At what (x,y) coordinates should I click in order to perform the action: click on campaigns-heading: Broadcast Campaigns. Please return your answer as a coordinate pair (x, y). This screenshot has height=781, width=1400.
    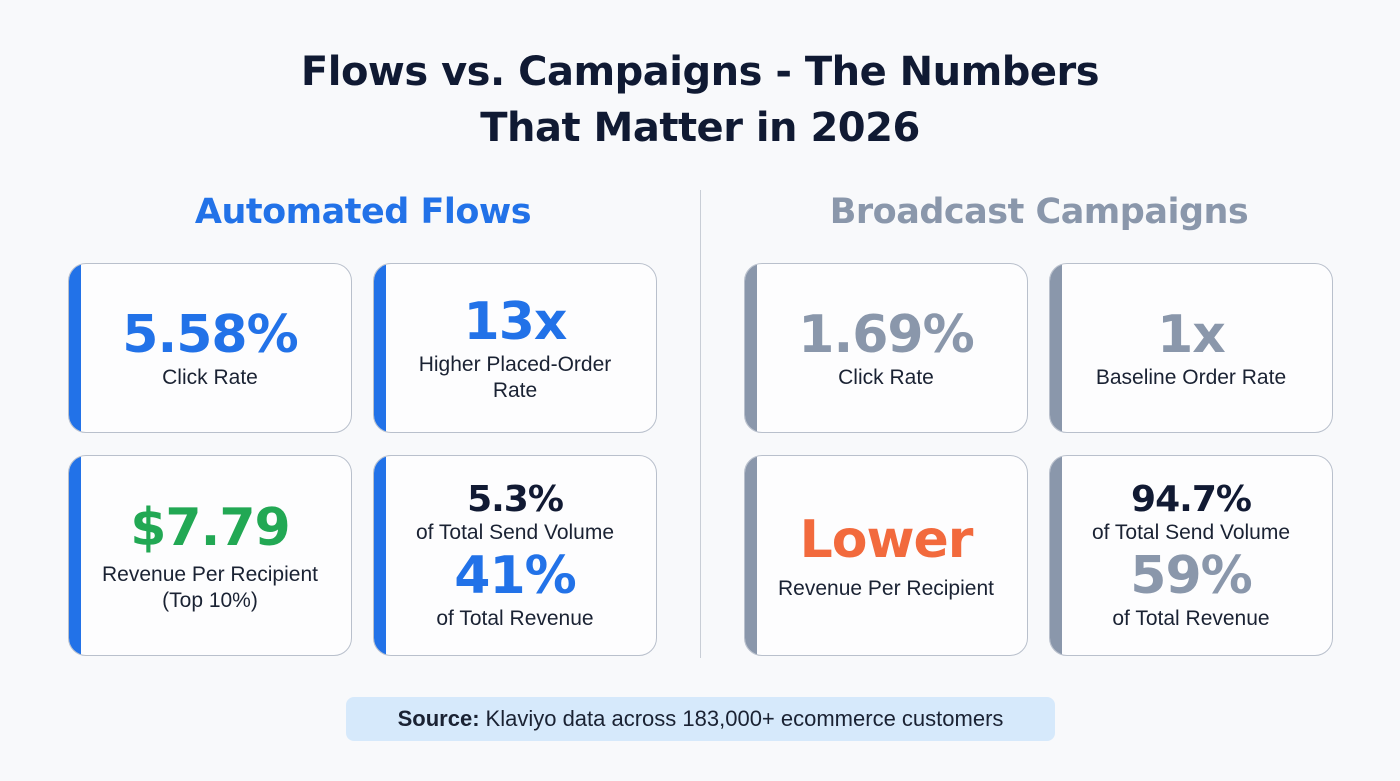
    Looking at the image, I should click on (1039, 212).